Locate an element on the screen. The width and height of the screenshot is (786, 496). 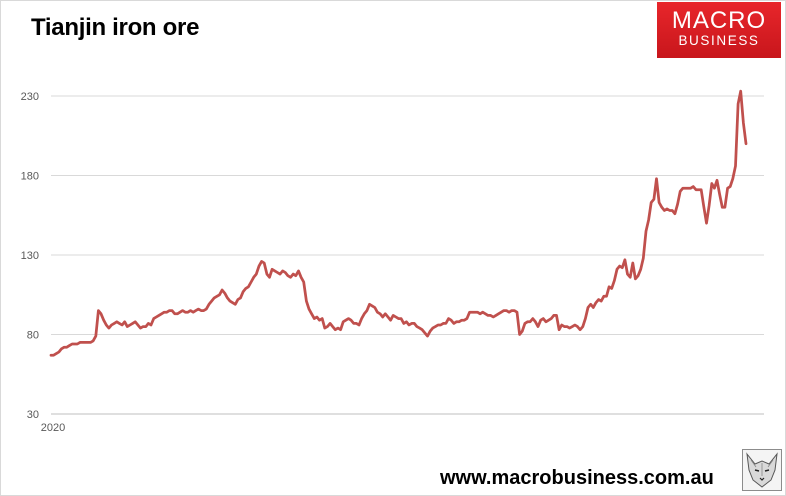
y-tick-label: 180 is located at coordinates (30, 177).